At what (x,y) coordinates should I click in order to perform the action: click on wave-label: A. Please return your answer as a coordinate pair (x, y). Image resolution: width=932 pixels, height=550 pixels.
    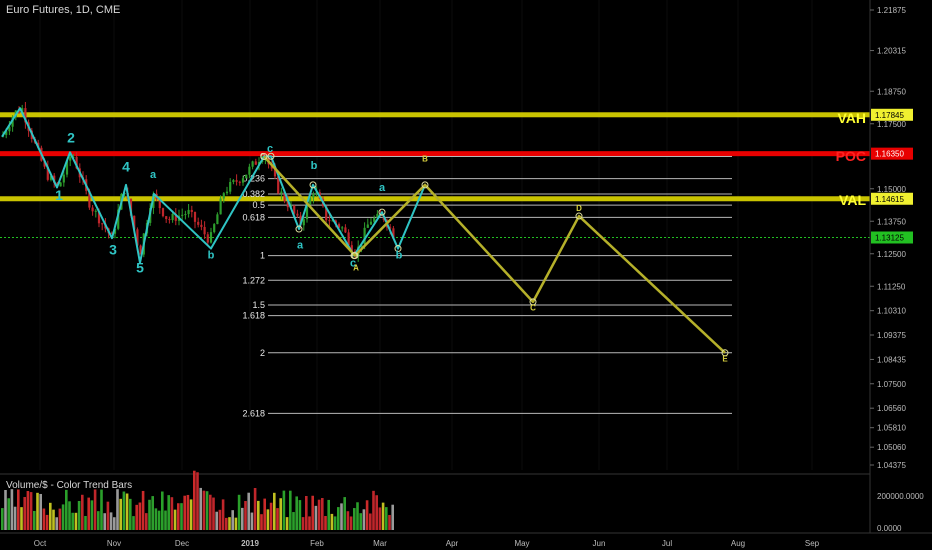
    Looking at the image, I should click on (356, 268).